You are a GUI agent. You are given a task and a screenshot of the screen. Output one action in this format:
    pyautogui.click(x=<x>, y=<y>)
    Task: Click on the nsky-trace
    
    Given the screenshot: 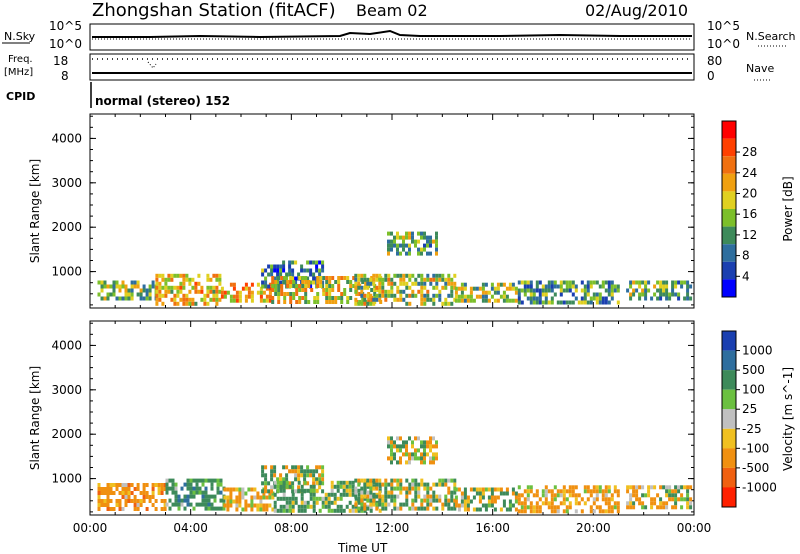 What is the action you would take?
    pyautogui.click(x=392, y=34)
    